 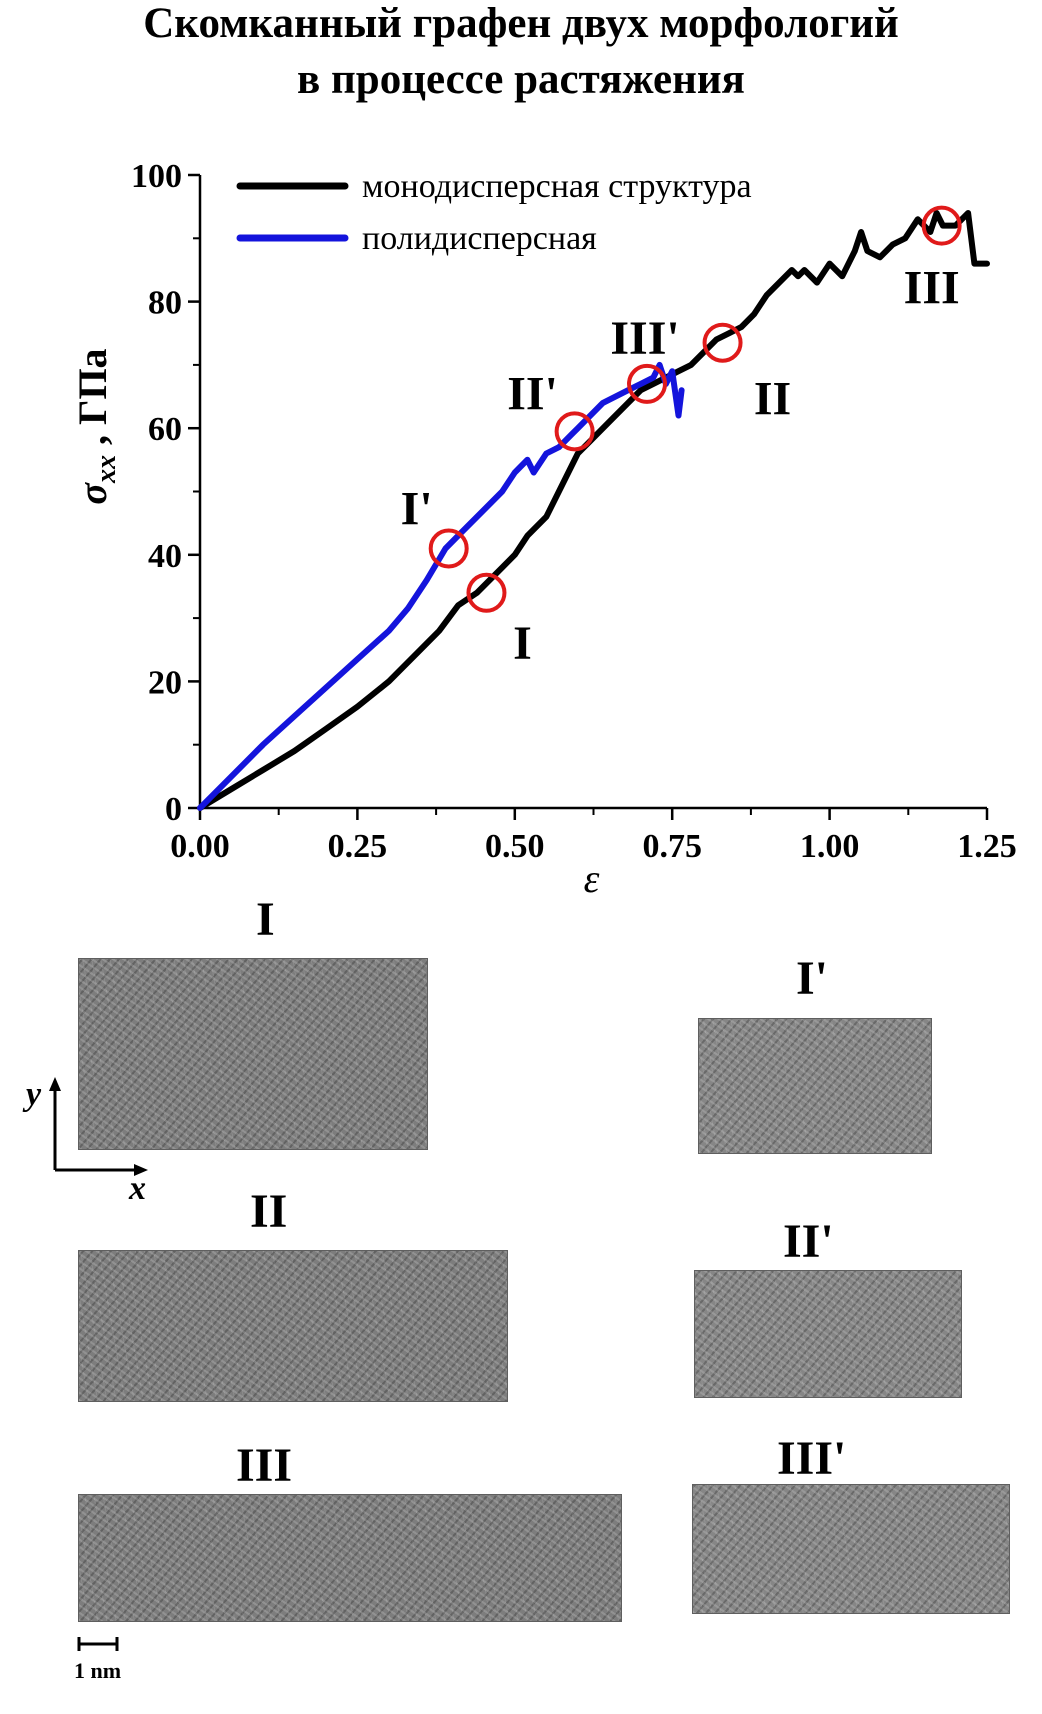 I want to click on series-line-polydisperse, so click(x=441, y=586).